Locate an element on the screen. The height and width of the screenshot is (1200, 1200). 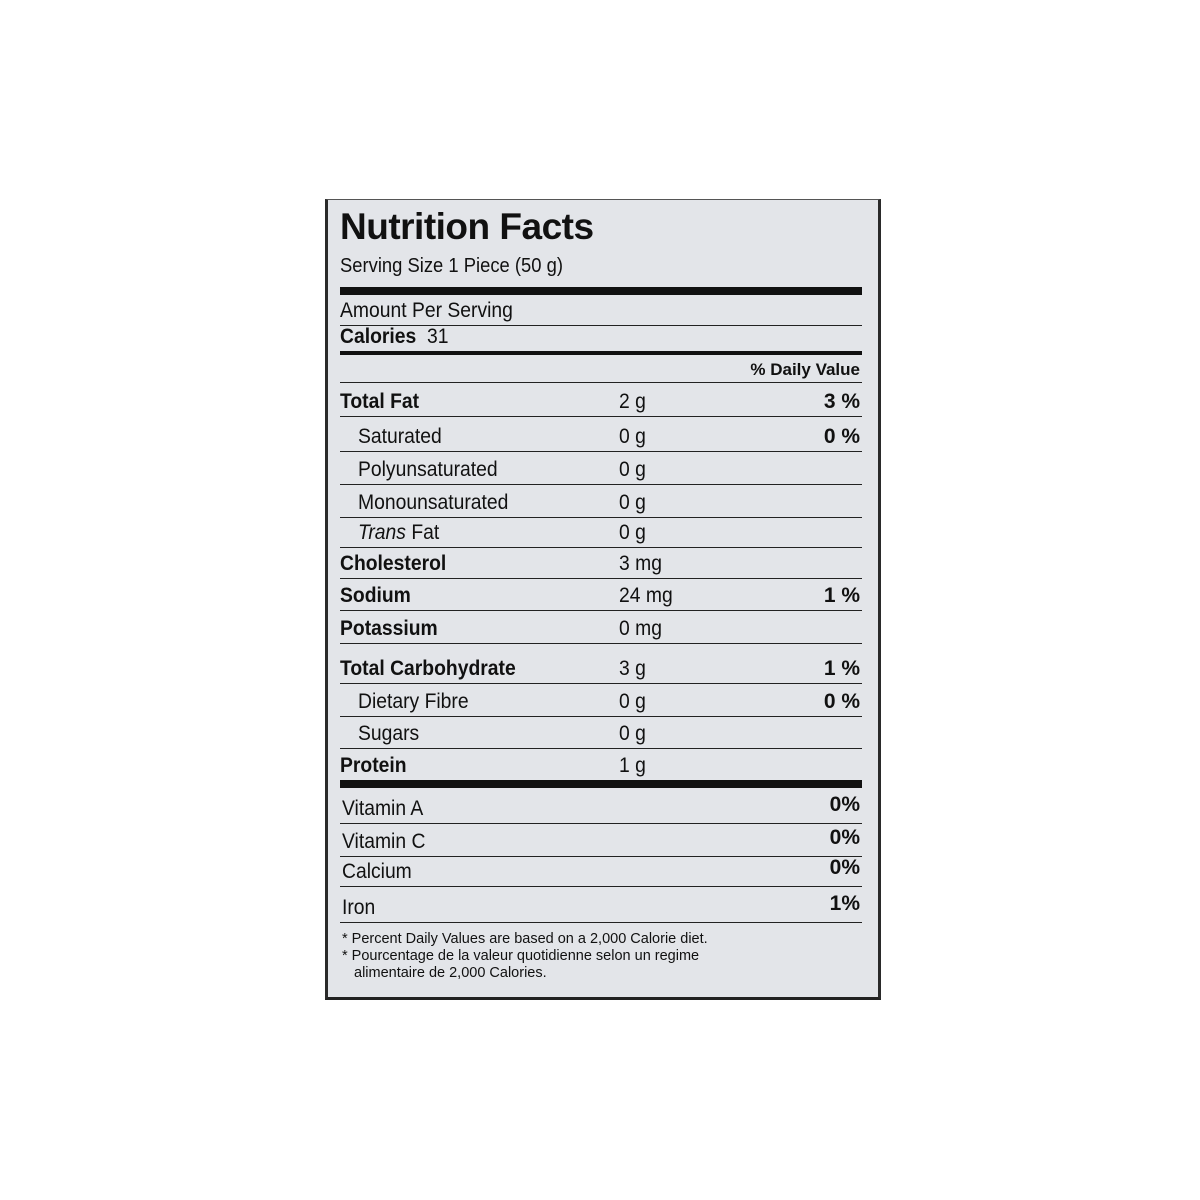
nutrient-label: Total Carbohydrate is located at coordinates (428, 668).